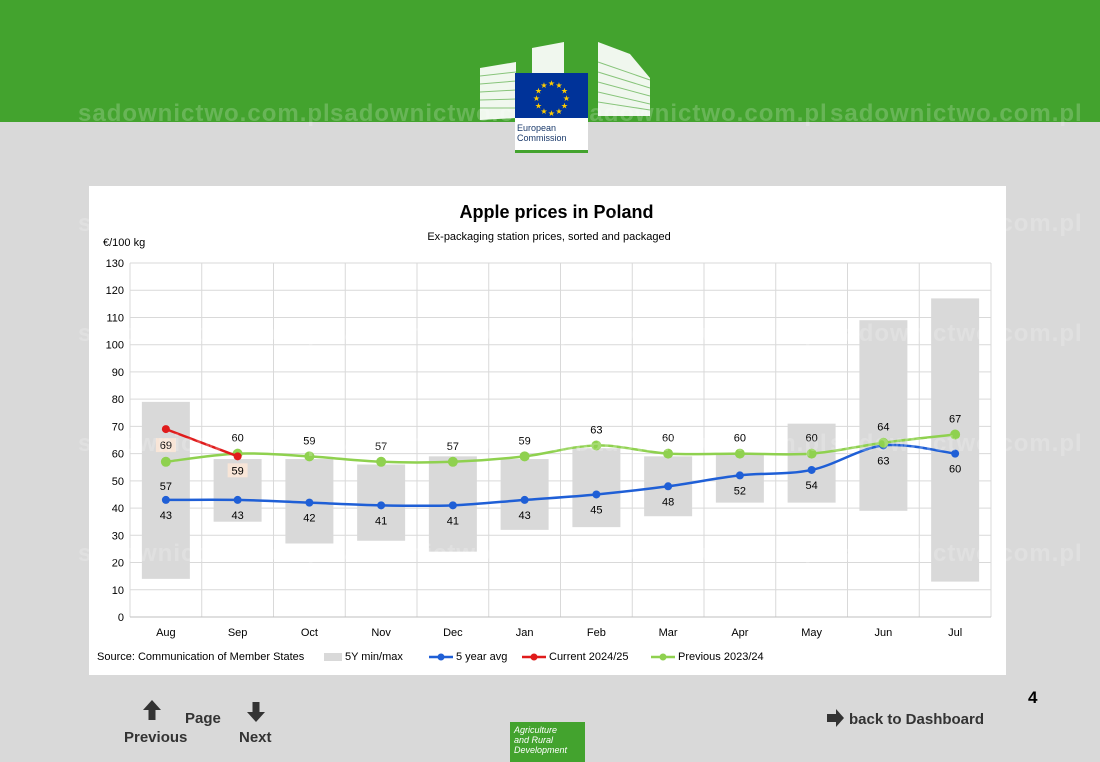  Describe the element at coordinates (668, 502) in the screenshot. I see `data-label: 48` at that location.